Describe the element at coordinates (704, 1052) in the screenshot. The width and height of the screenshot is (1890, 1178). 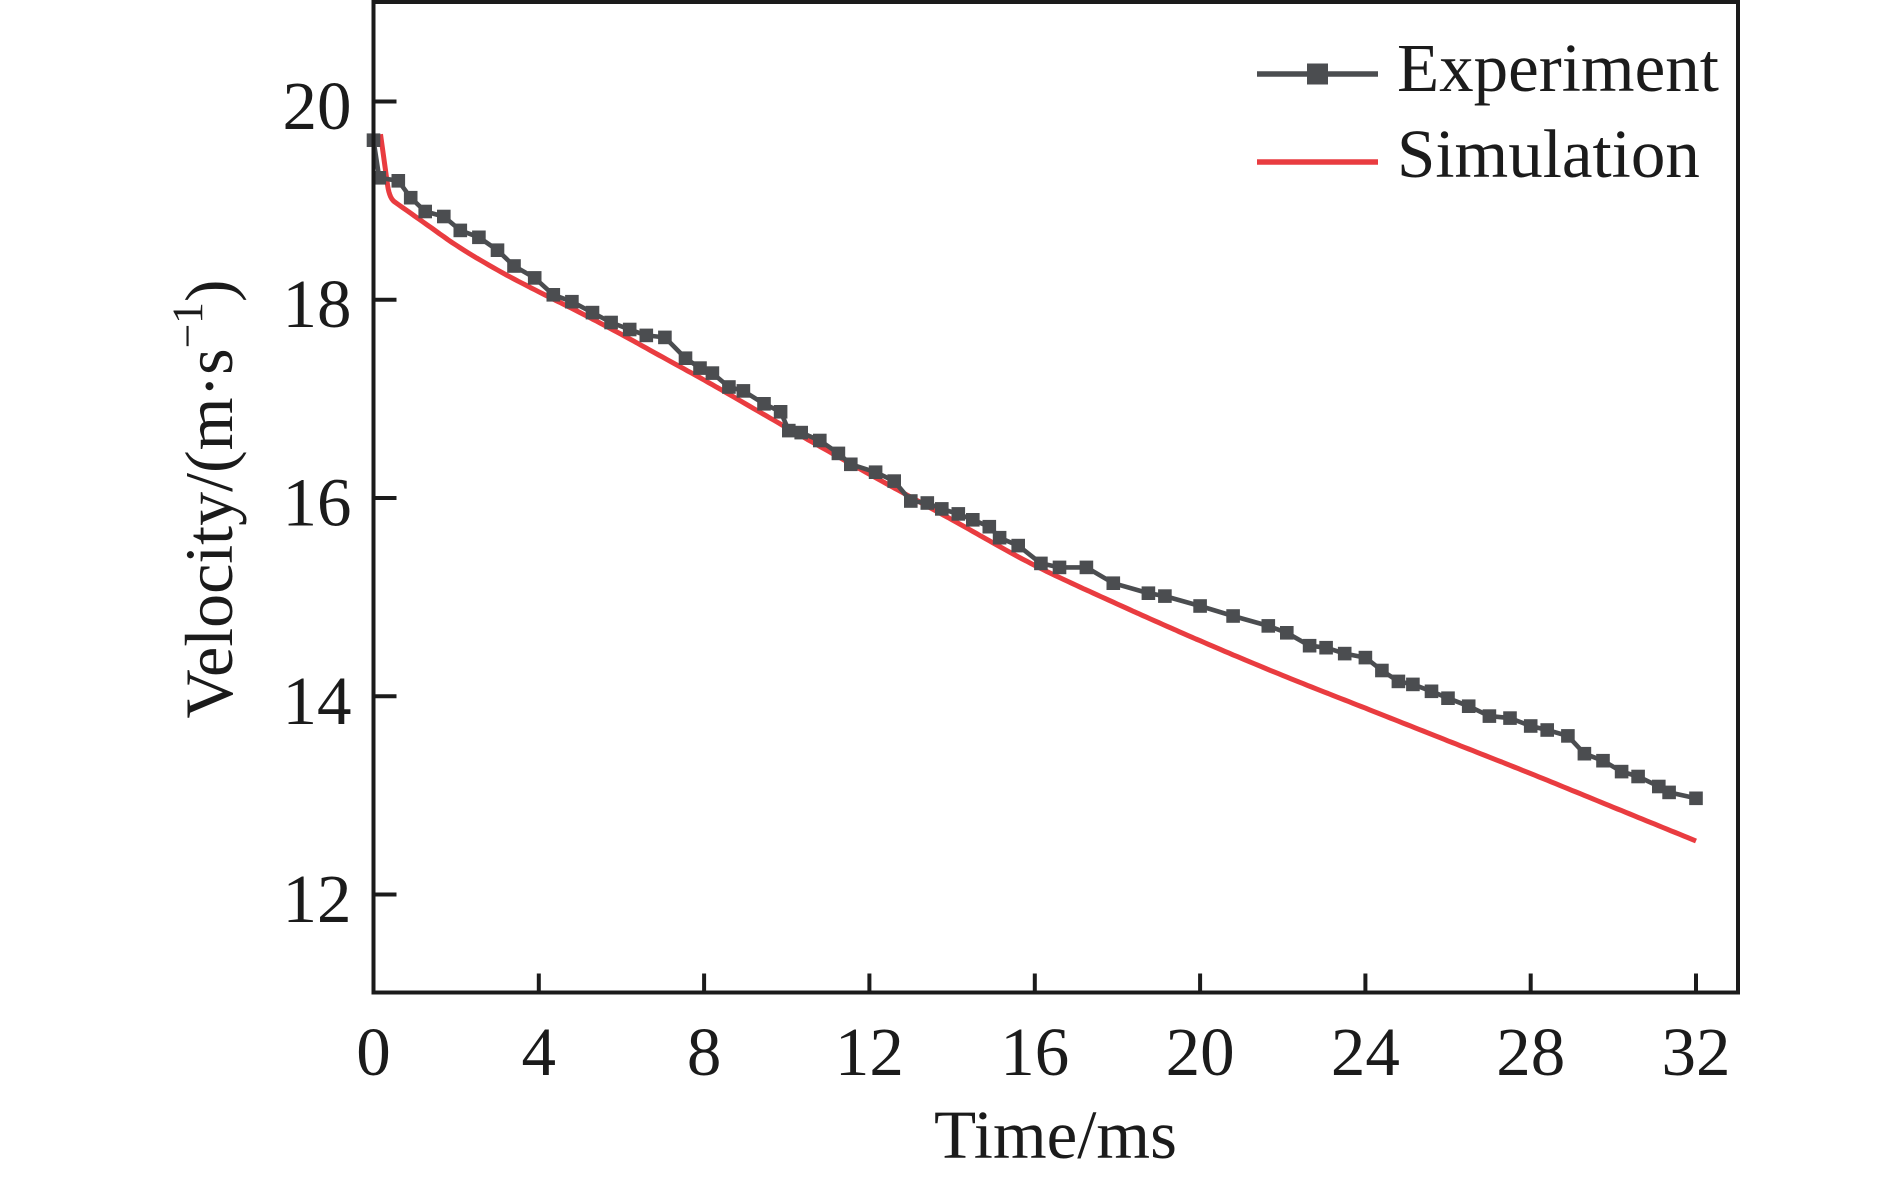
I see `svg-text: 8` at that location.